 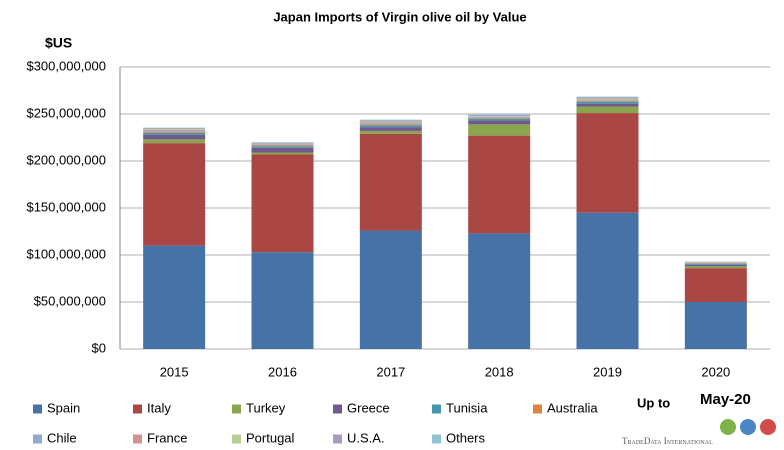 What do you see at coordinates (715, 371) in the screenshot?
I see `x-tick-label: 2020` at bounding box center [715, 371].